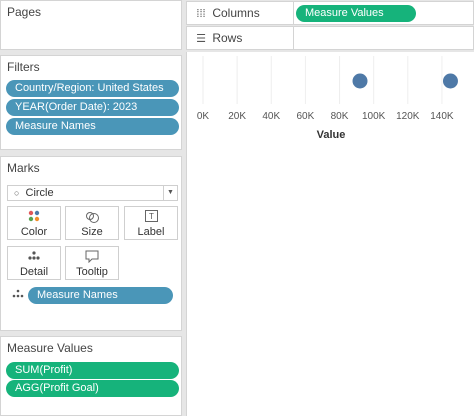  What do you see at coordinates (237, 116) in the screenshot?
I see `x-tick-label: 20K` at bounding box center [237, 116].